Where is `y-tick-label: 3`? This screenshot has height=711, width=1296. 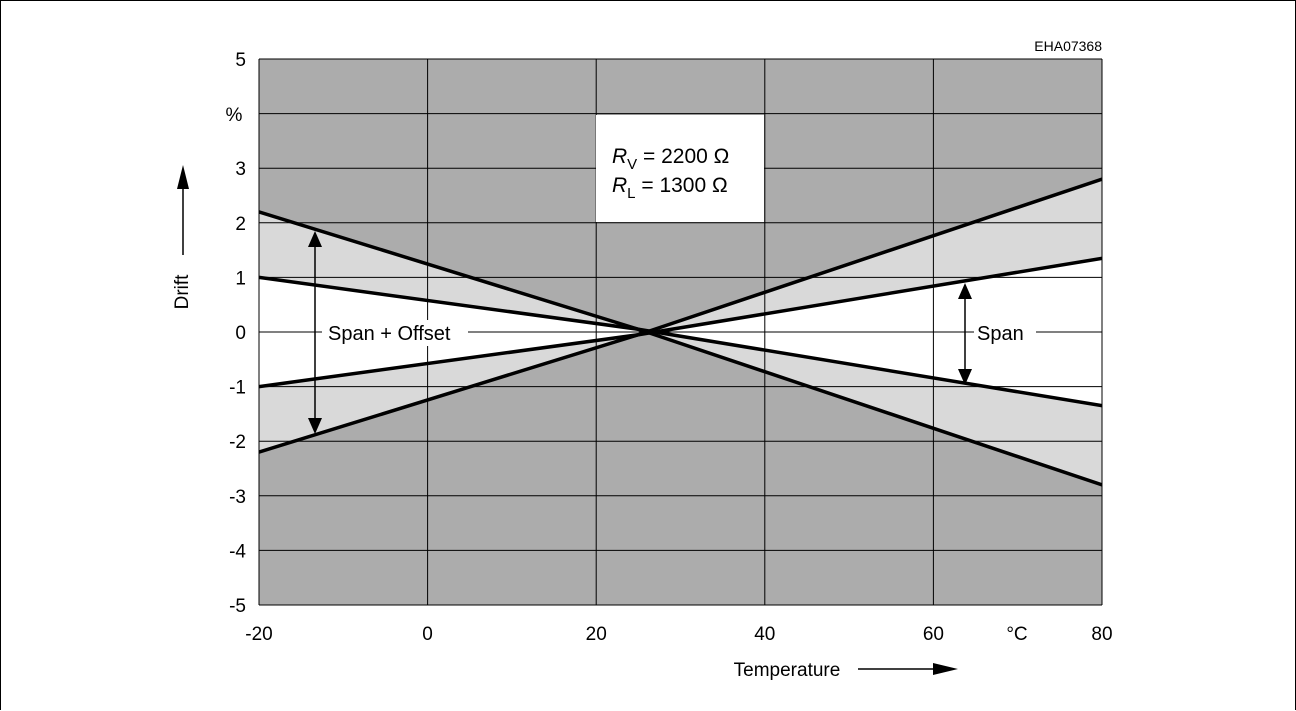 y-tick-label: 3 is located at coordinates (240, 169).